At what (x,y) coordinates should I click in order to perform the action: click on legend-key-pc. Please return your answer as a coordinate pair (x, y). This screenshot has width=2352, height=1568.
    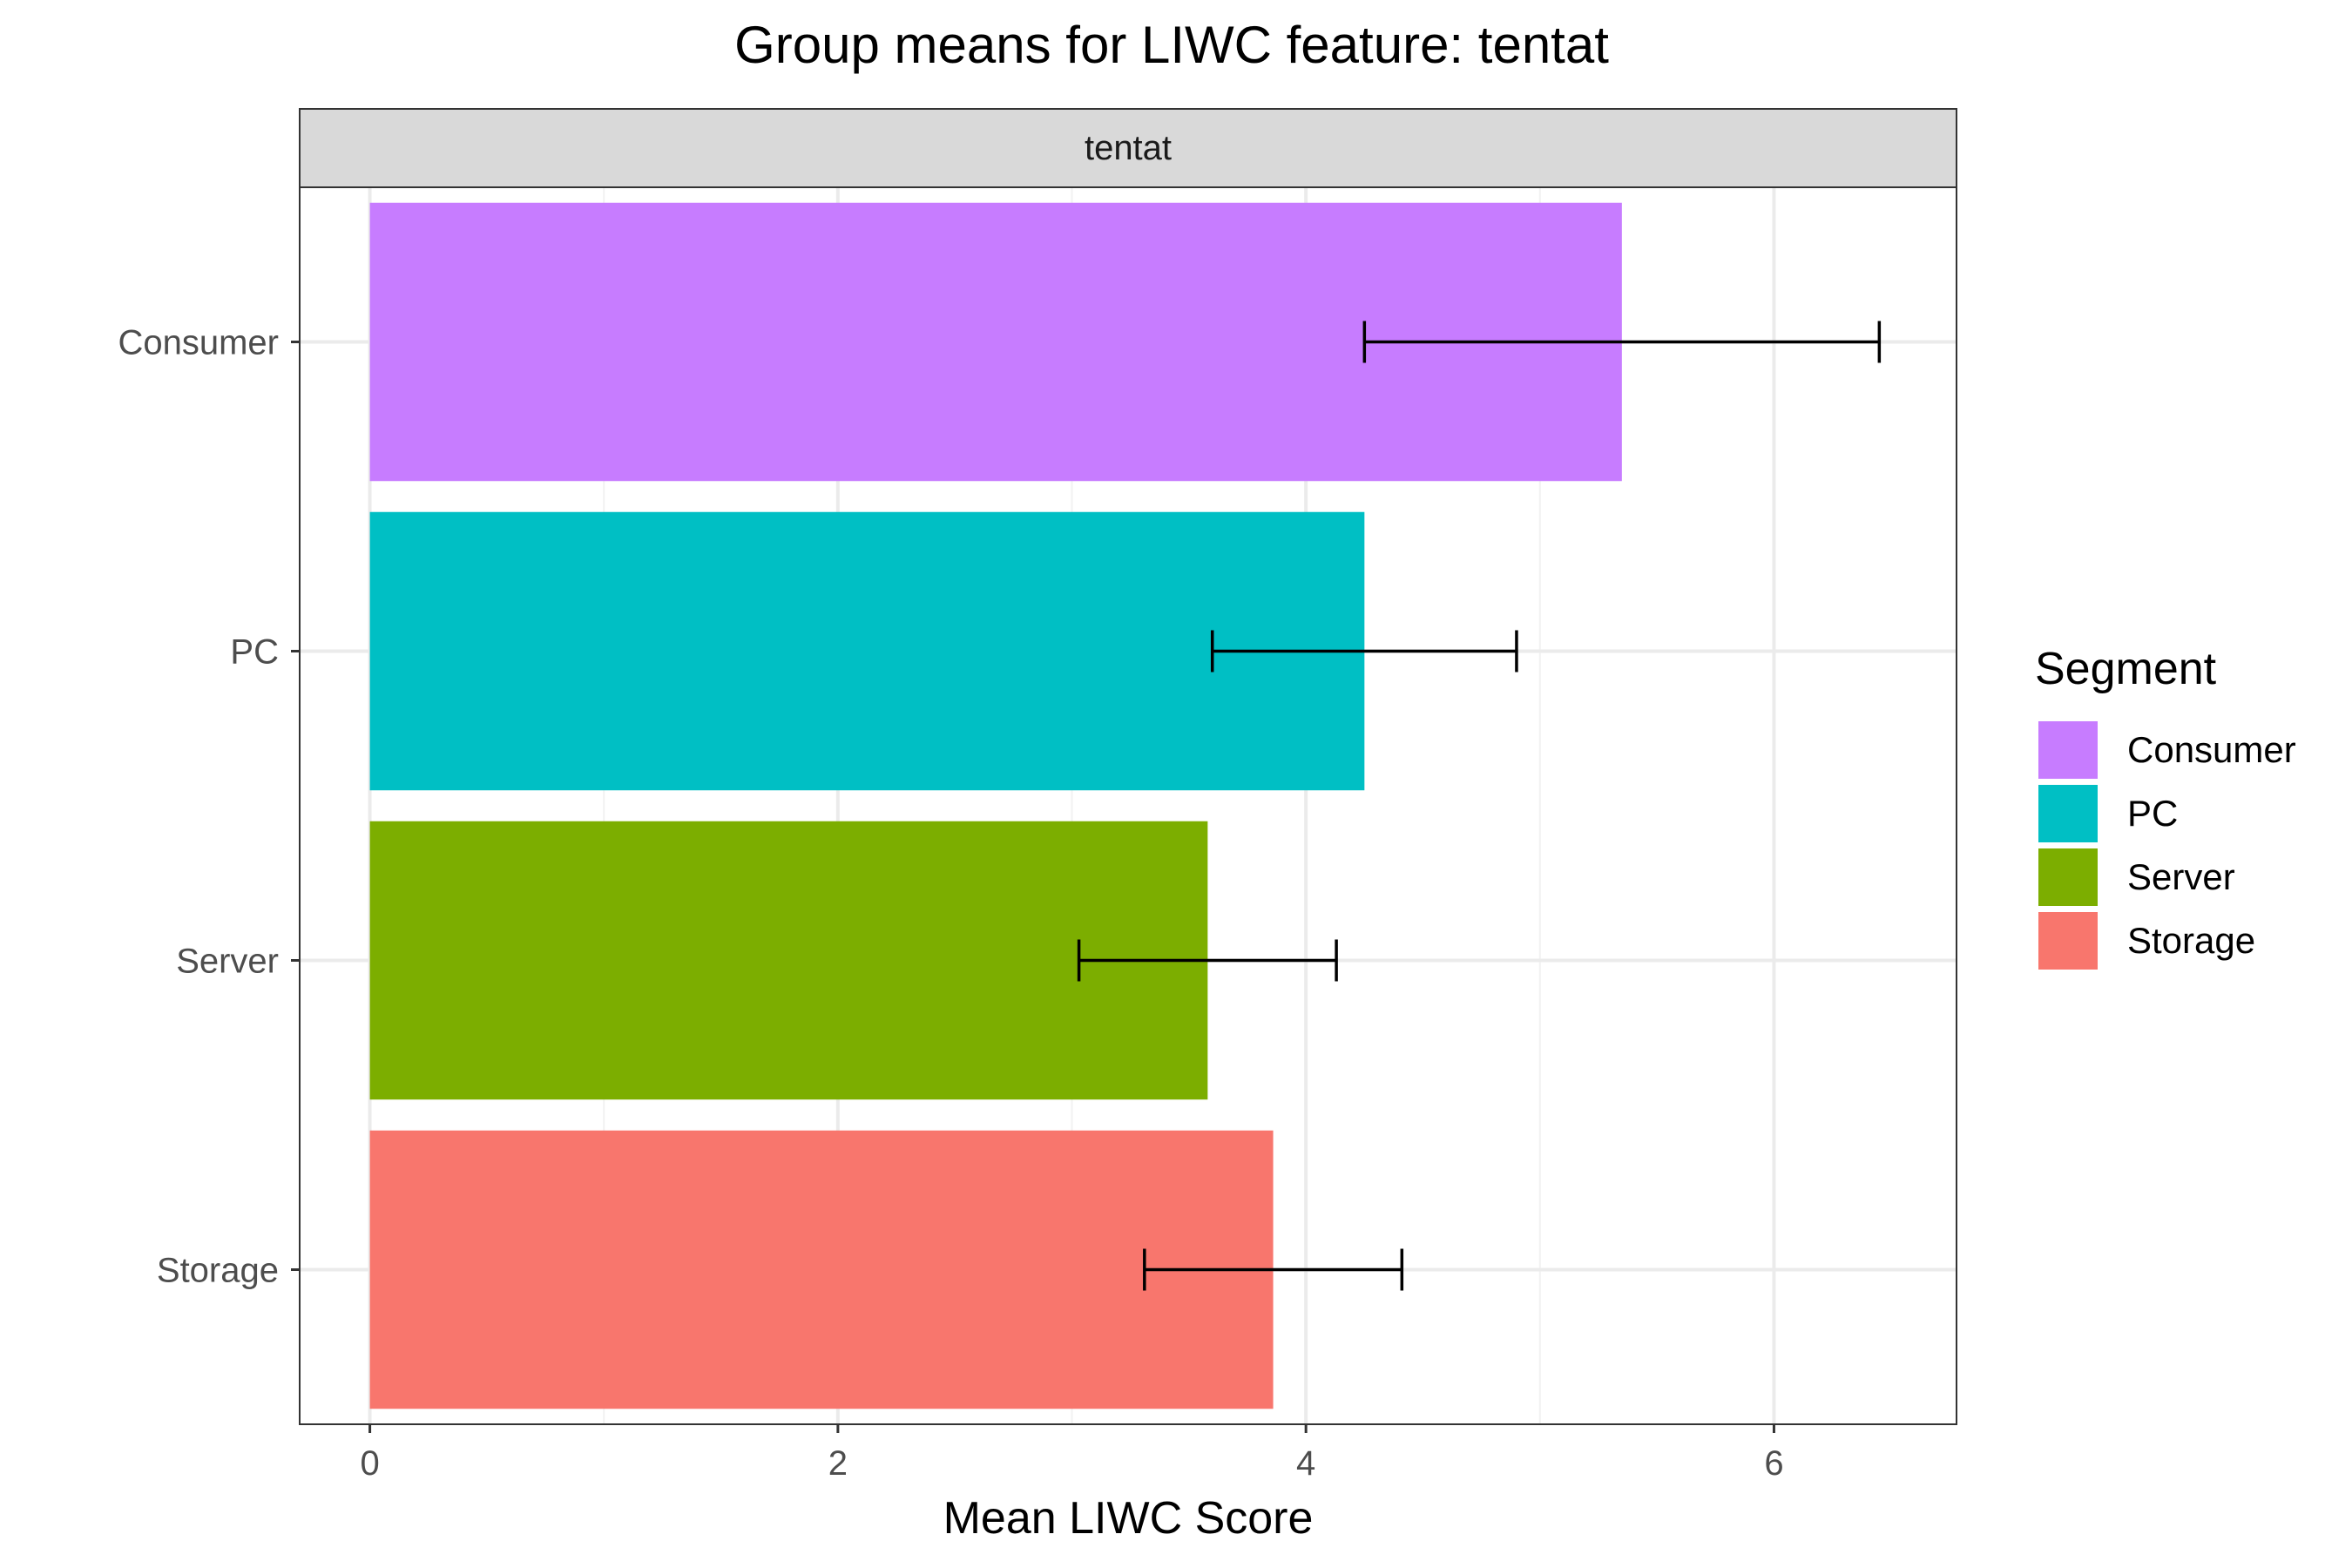
    Looking at the image, I should click on (2068, 813).